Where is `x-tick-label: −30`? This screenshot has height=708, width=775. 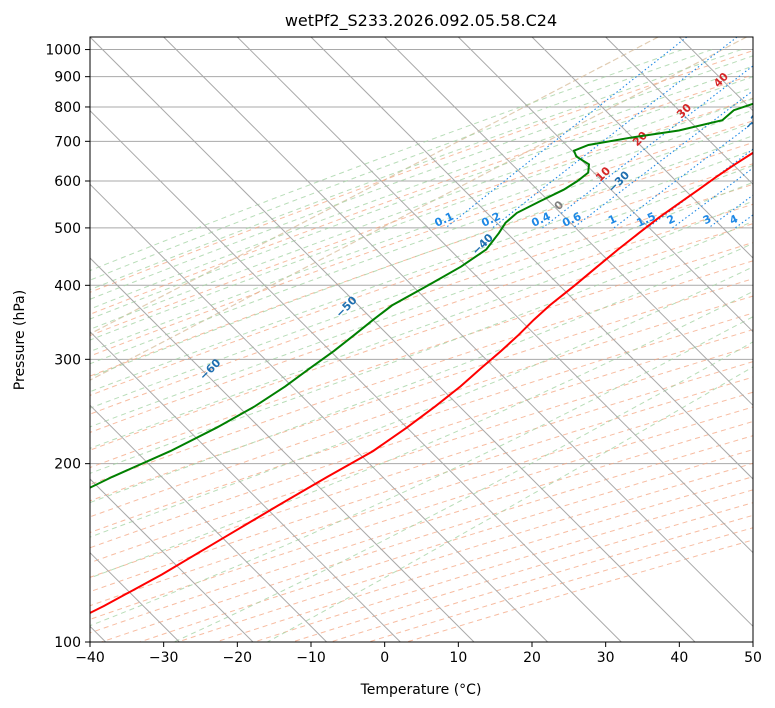 x-tick-label: −30 is located at coordinates (164, 658).